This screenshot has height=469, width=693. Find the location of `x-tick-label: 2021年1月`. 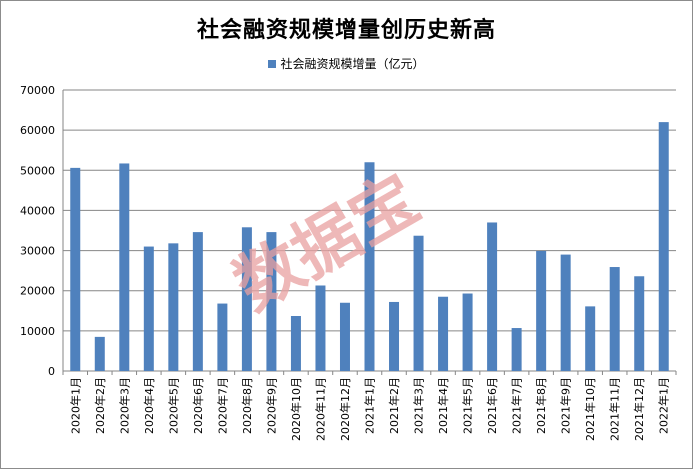

x-tick-label: 2021年1月 is located at coordinates (370, 405).